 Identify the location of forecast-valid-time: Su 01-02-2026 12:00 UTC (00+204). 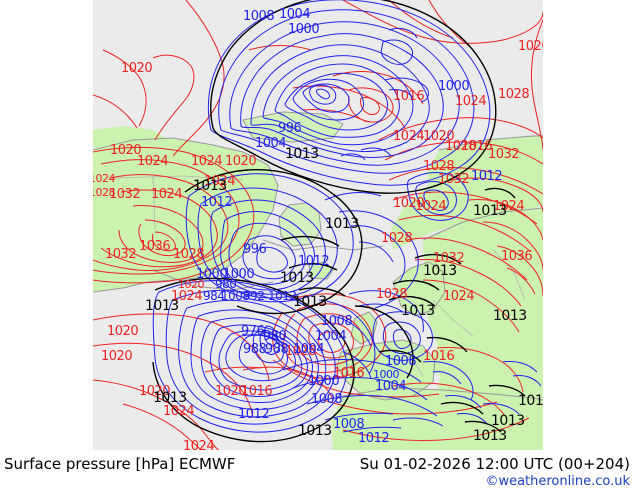
(494, 464).